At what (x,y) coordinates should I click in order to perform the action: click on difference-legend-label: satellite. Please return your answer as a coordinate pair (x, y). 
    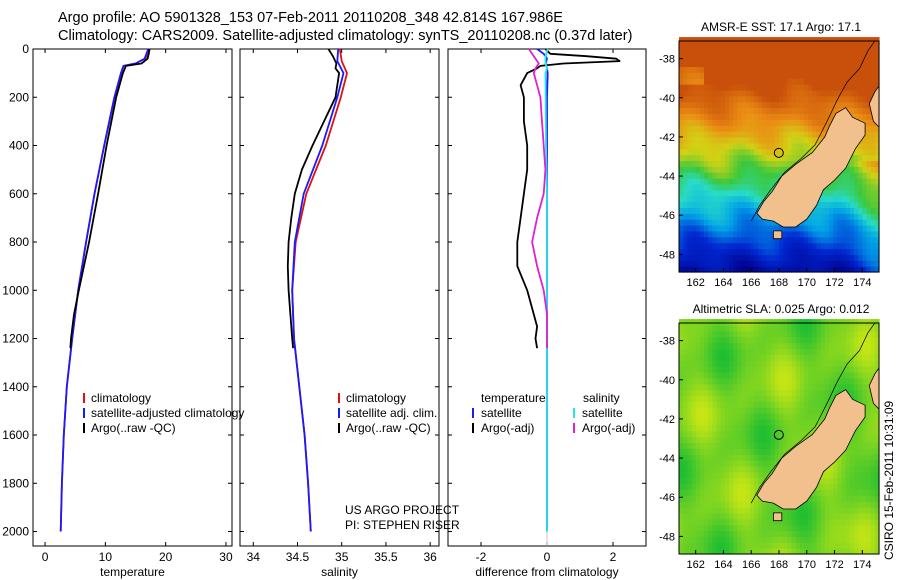
    Looking at the image, I should click on (602, 413).